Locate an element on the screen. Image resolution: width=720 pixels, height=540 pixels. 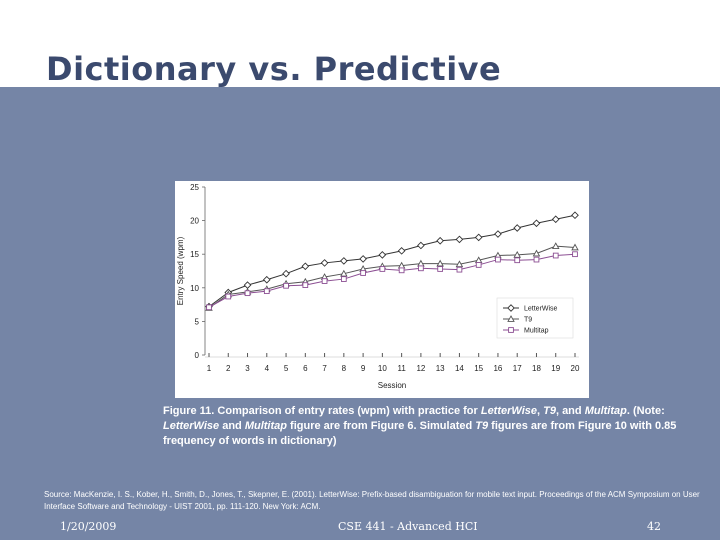
series-line-multitap is located at coordinates (392, 280).